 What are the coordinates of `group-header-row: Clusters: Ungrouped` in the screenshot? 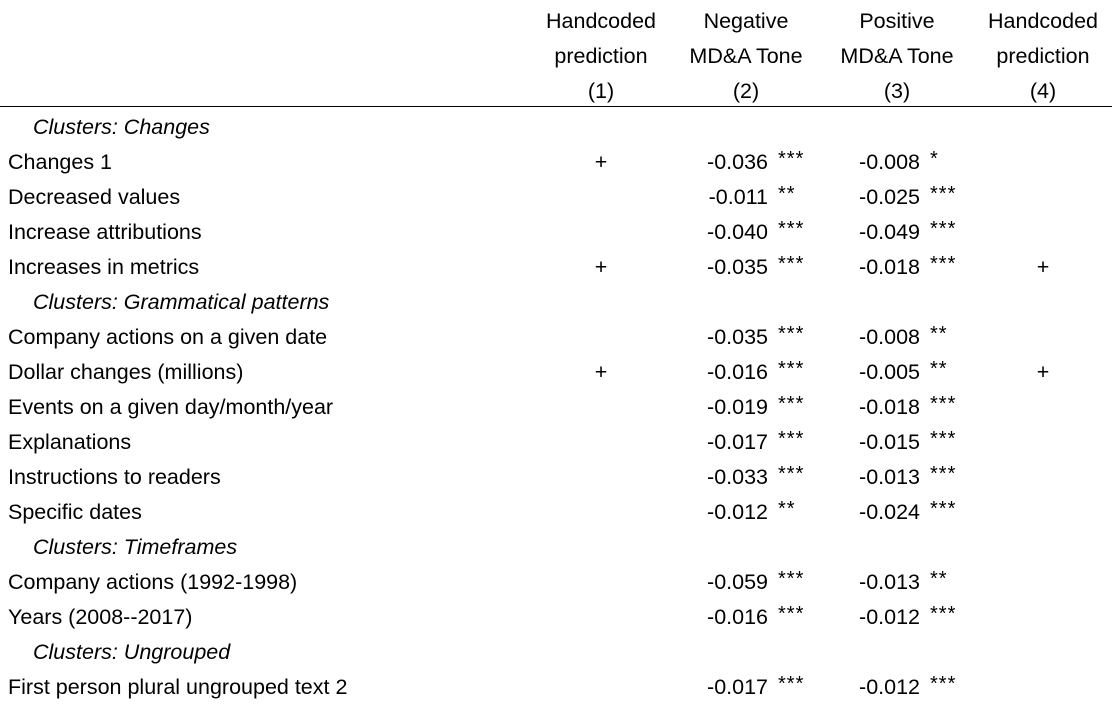 It's located at (557, 652).